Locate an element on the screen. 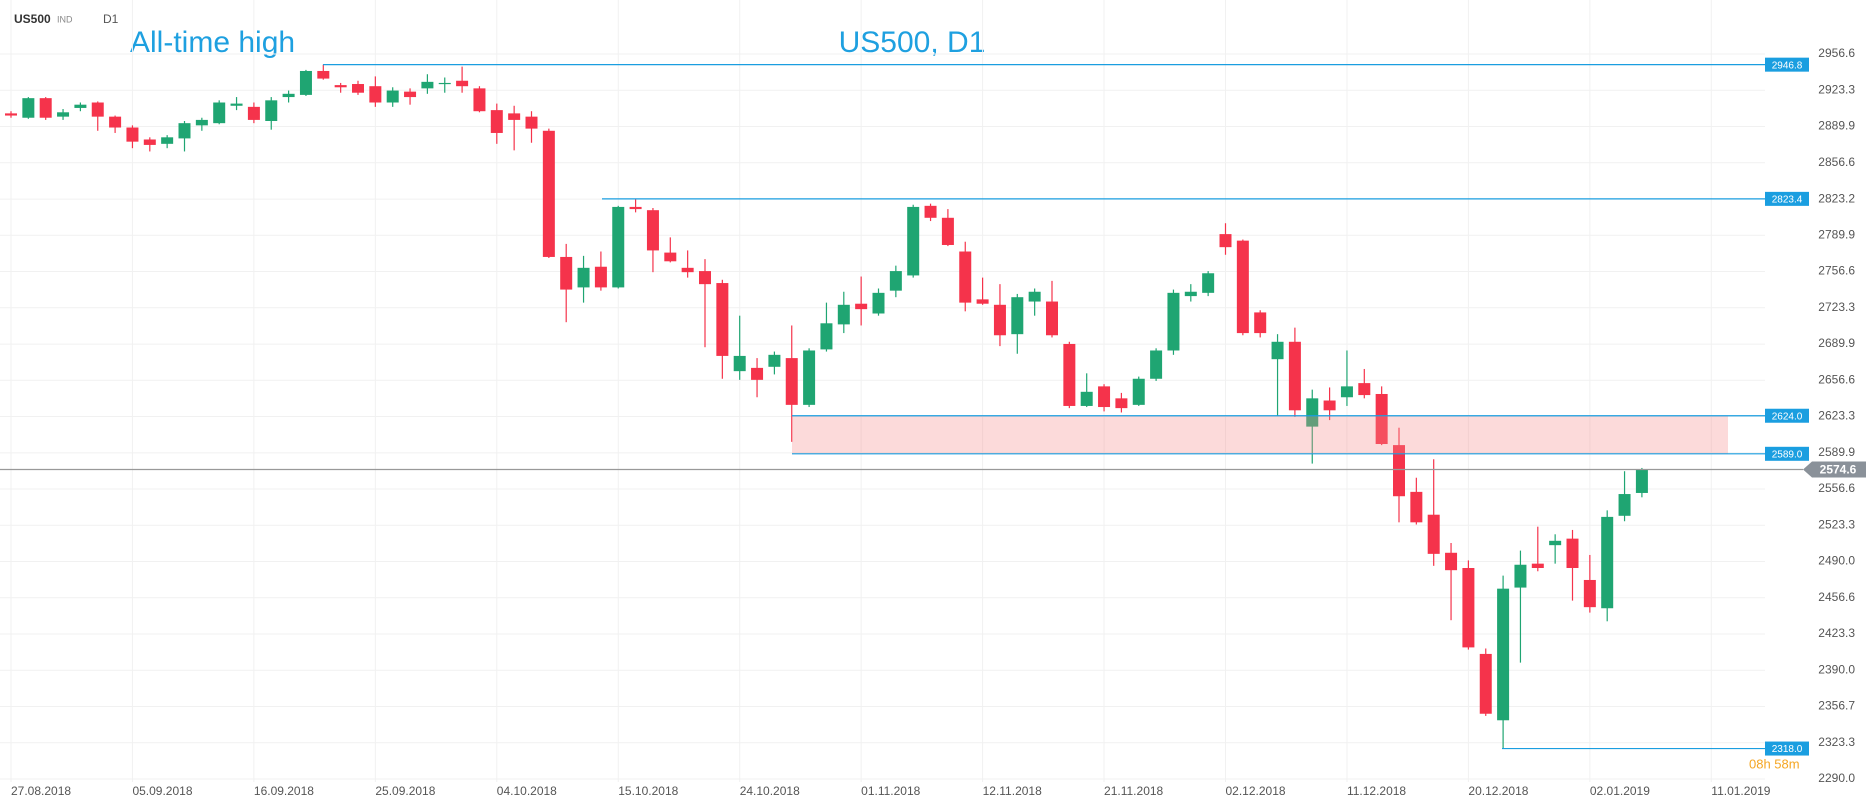 Image resolution: width=1866 pixels, height=806 pixels. chart-title: US500, D1 is located at coordinates (912, 42).